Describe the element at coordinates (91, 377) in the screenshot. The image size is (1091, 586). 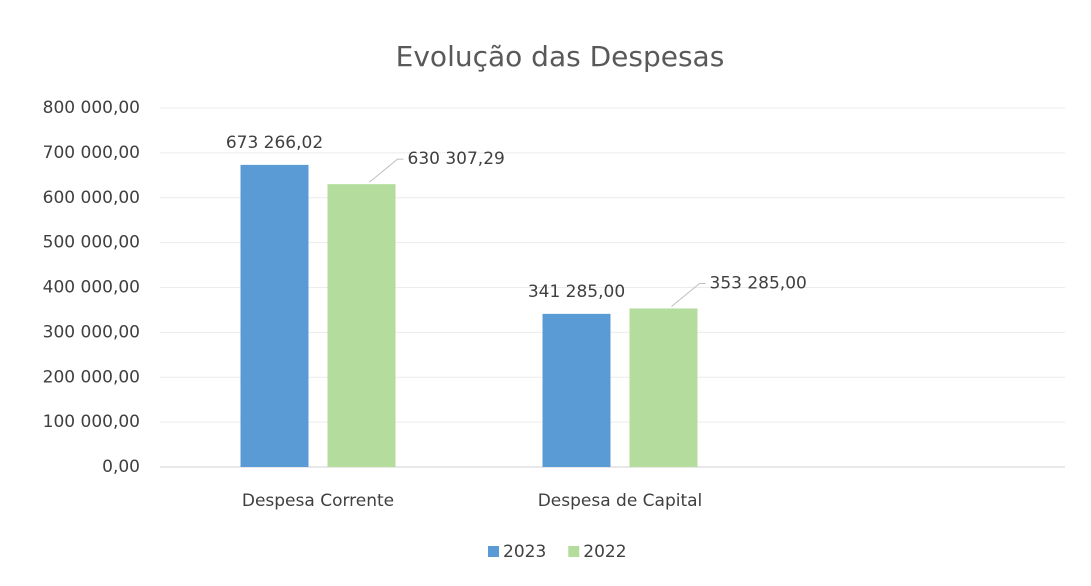
I see `y-tick-label: 200 000,00` at that location.